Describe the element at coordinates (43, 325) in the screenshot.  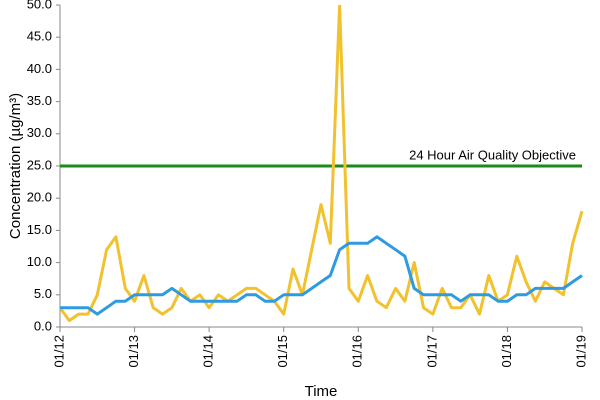
I see `y-tick-label: 0.0` at that location.